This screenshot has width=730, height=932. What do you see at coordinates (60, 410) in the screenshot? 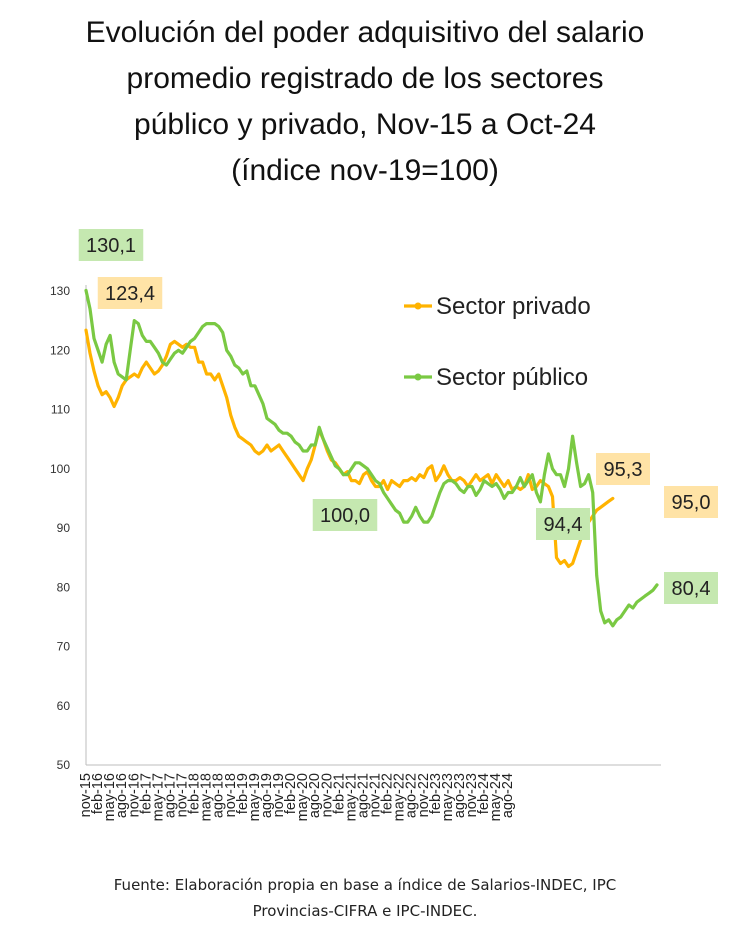
I see `y-tick-label: 110` at bounding box center [60, 410].